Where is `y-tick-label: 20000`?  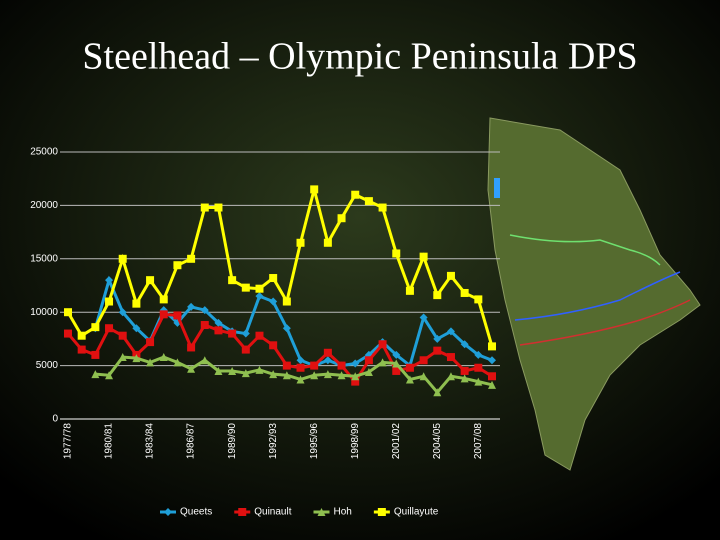
y-tick-label: 20000 is located at coordinates (44, 205).